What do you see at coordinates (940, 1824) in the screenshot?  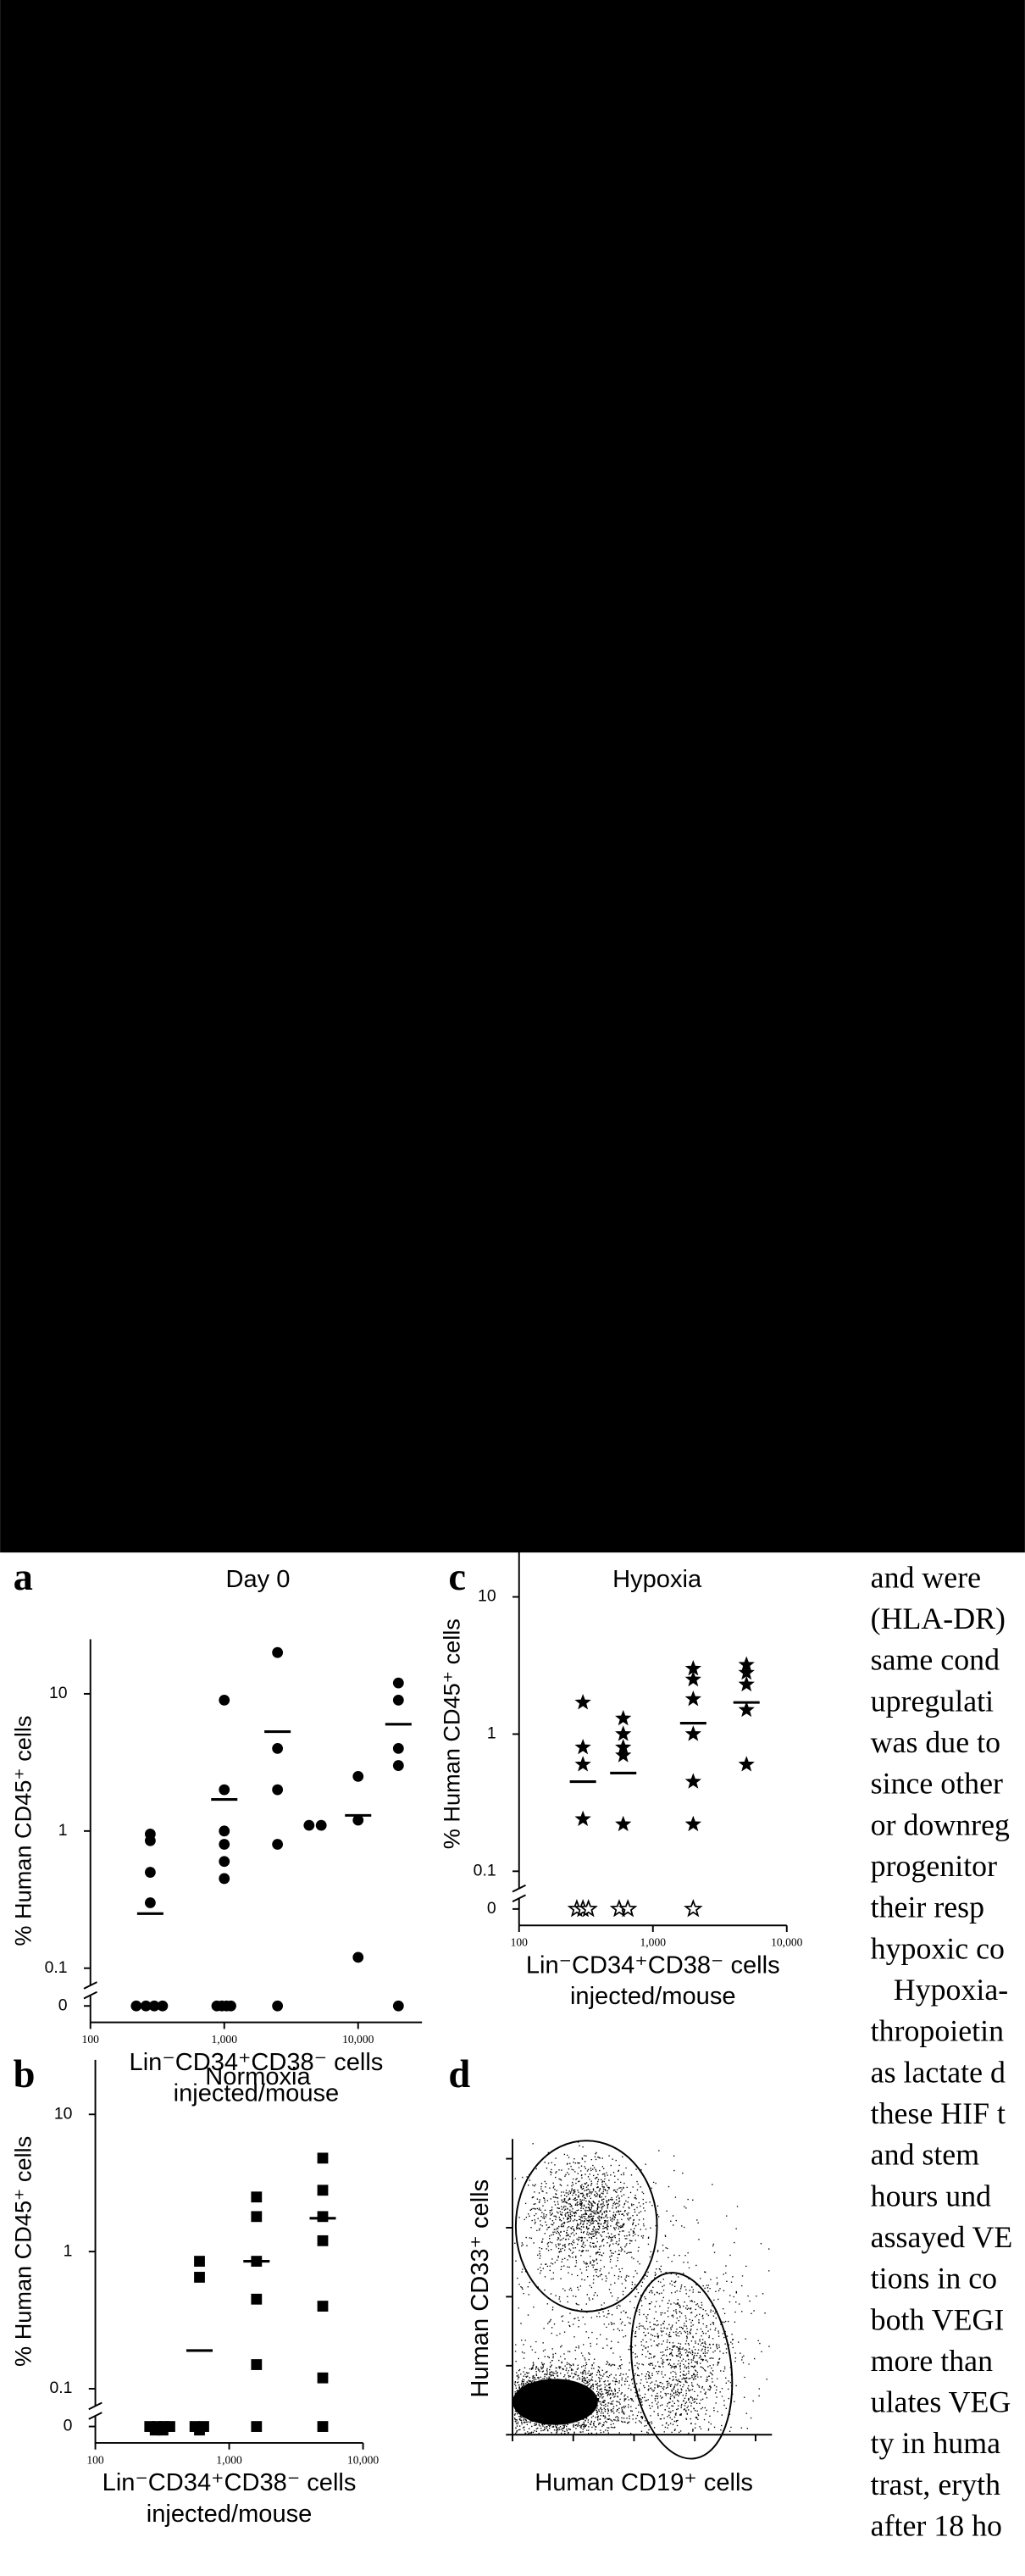 I see `body-text-line: or downreg` at bounding box center [940, 1824].